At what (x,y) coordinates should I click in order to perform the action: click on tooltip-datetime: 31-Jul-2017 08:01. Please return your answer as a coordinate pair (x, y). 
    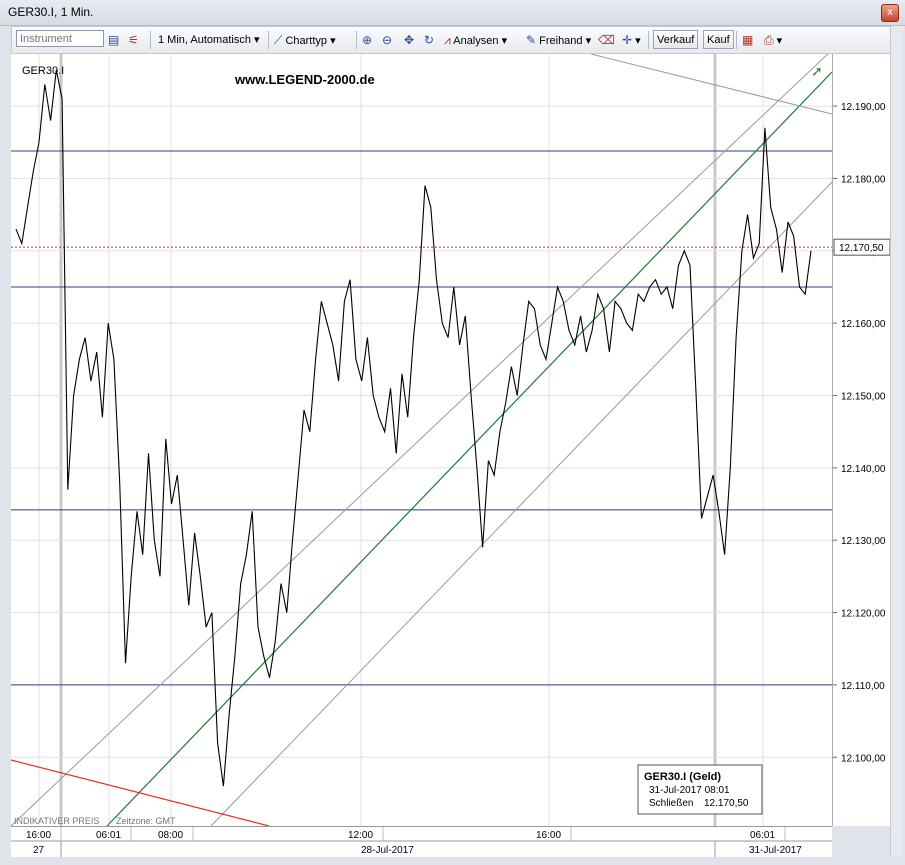
    Looking at the image, I should click on (689, 790).